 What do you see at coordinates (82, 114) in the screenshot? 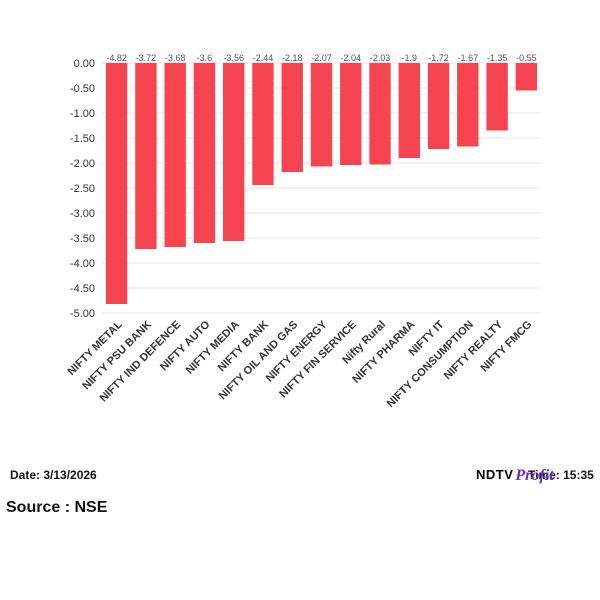
I see `y-tick-label: -1.00` at bounding box center [82, 114].